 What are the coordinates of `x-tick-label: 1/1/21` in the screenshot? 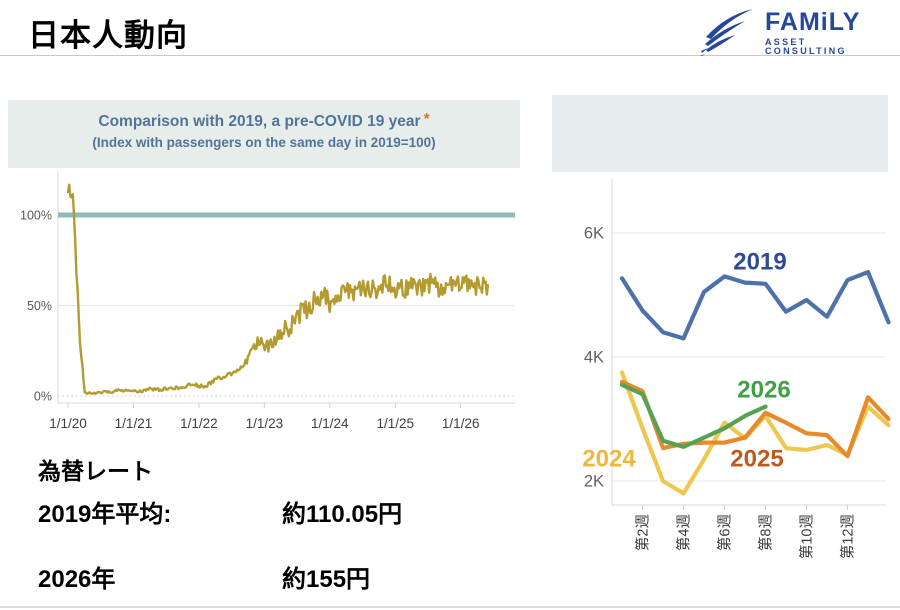 It's located at (134, 423).